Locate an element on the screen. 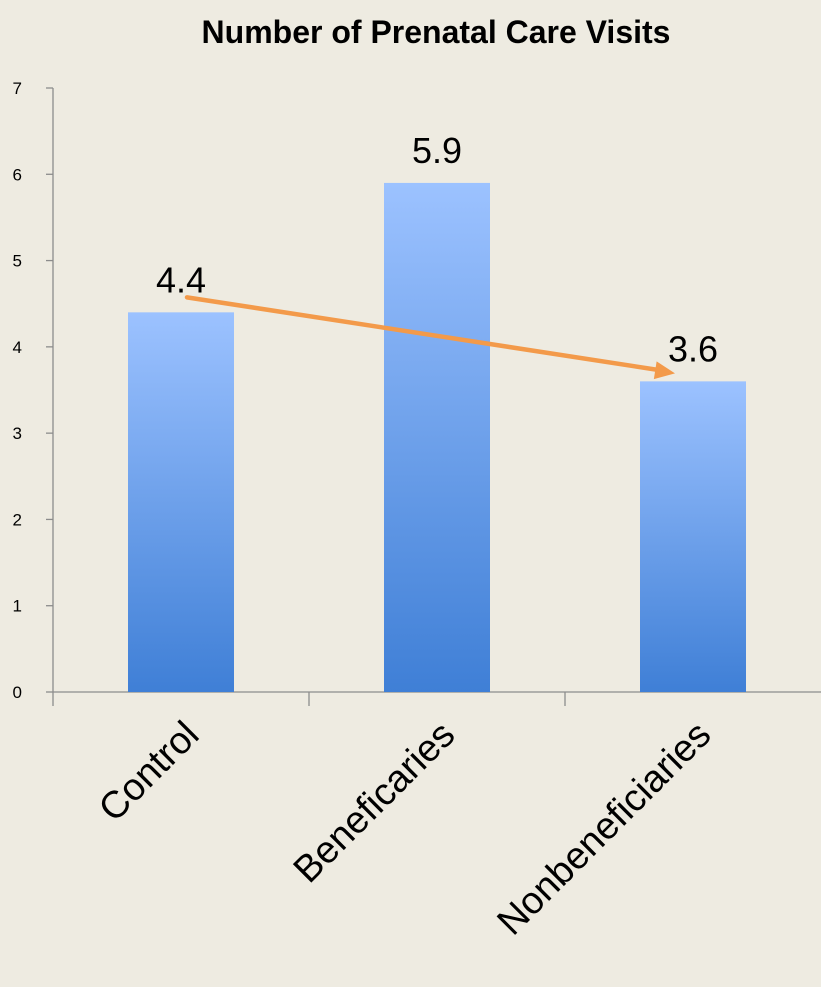 The height and width of the screenshot is (987, 821). y-tick-label: 4 is located at coordinates (17, 347).